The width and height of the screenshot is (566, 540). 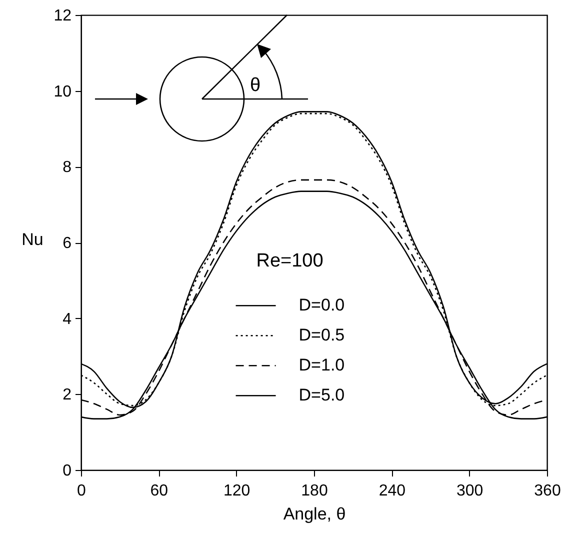 What do you see at coordinates (321, 335) in the screenshot?
I see `legend-label: D=0.5` at bounding box center [321, 335].